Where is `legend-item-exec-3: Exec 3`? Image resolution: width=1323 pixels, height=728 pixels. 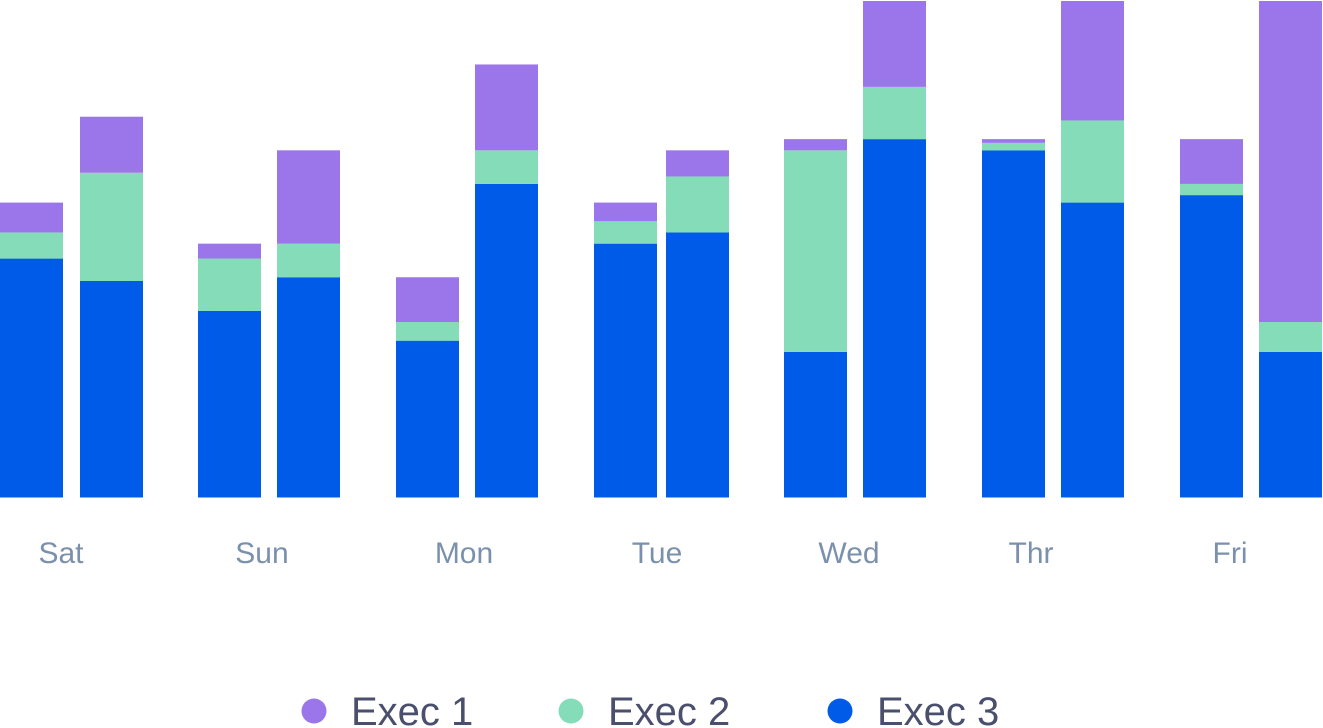 legend-item-exec-3: Exec 3 is located at coordinates (913, 709).